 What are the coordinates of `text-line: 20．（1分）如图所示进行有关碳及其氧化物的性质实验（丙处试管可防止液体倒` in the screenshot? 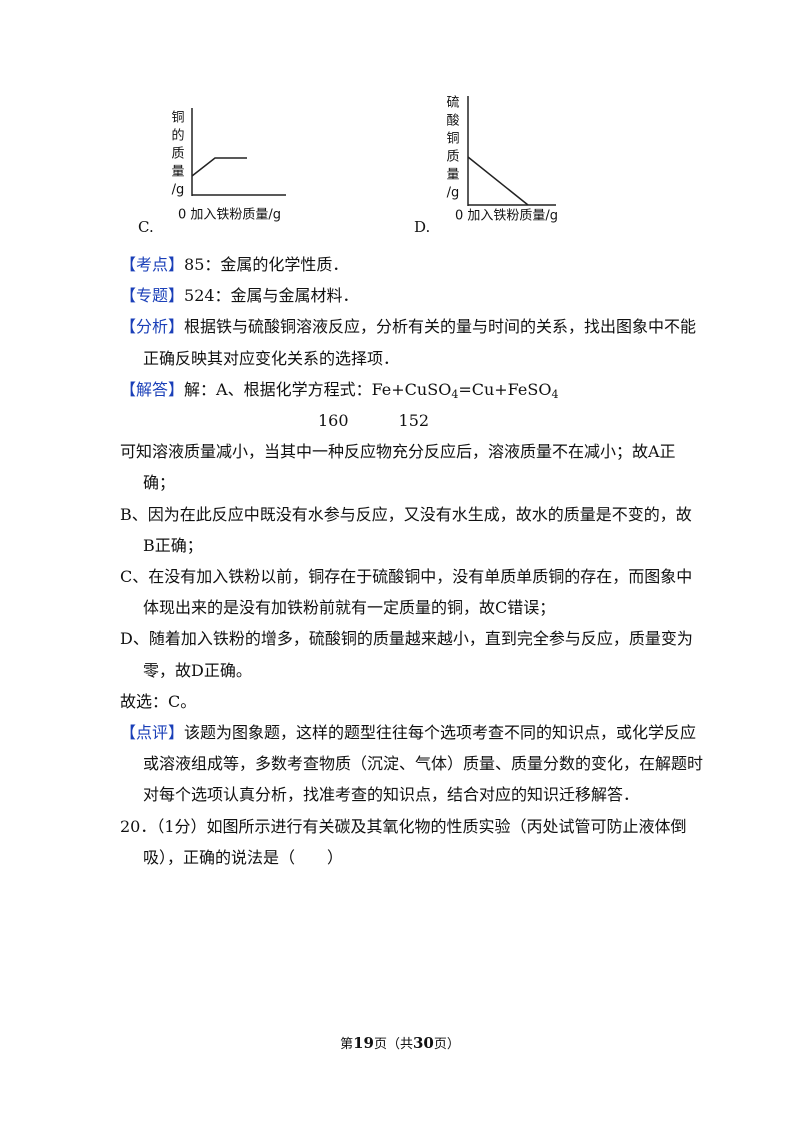 It's located at (403, 827).